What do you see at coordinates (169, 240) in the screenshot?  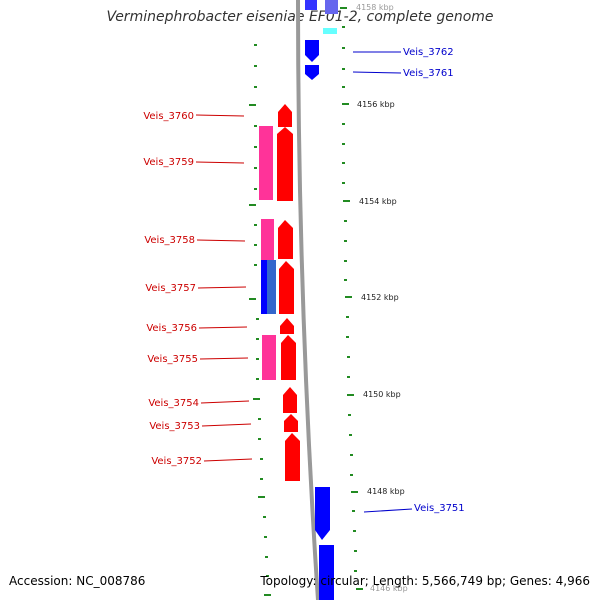 I see `gene-label: Veis_3758` at bounding box center [169, 240].